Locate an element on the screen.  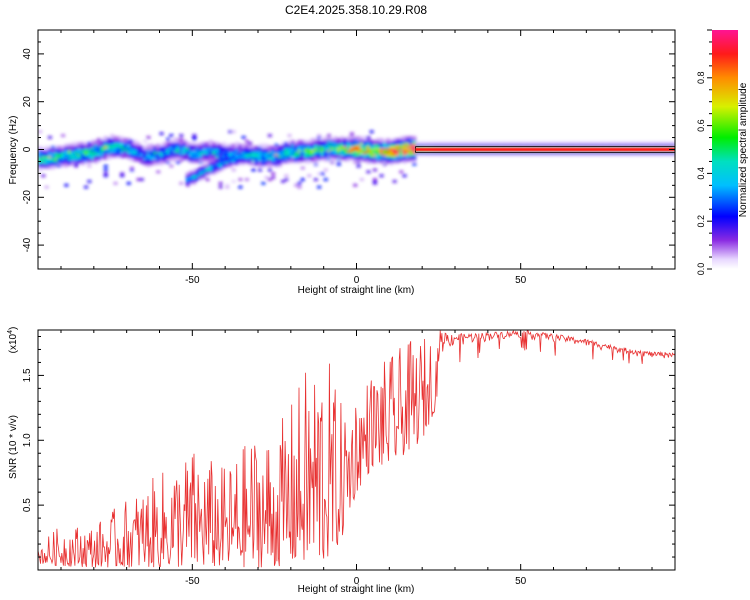
colorbar-tick-label: 0.8 is located at coordinates (701, 78).